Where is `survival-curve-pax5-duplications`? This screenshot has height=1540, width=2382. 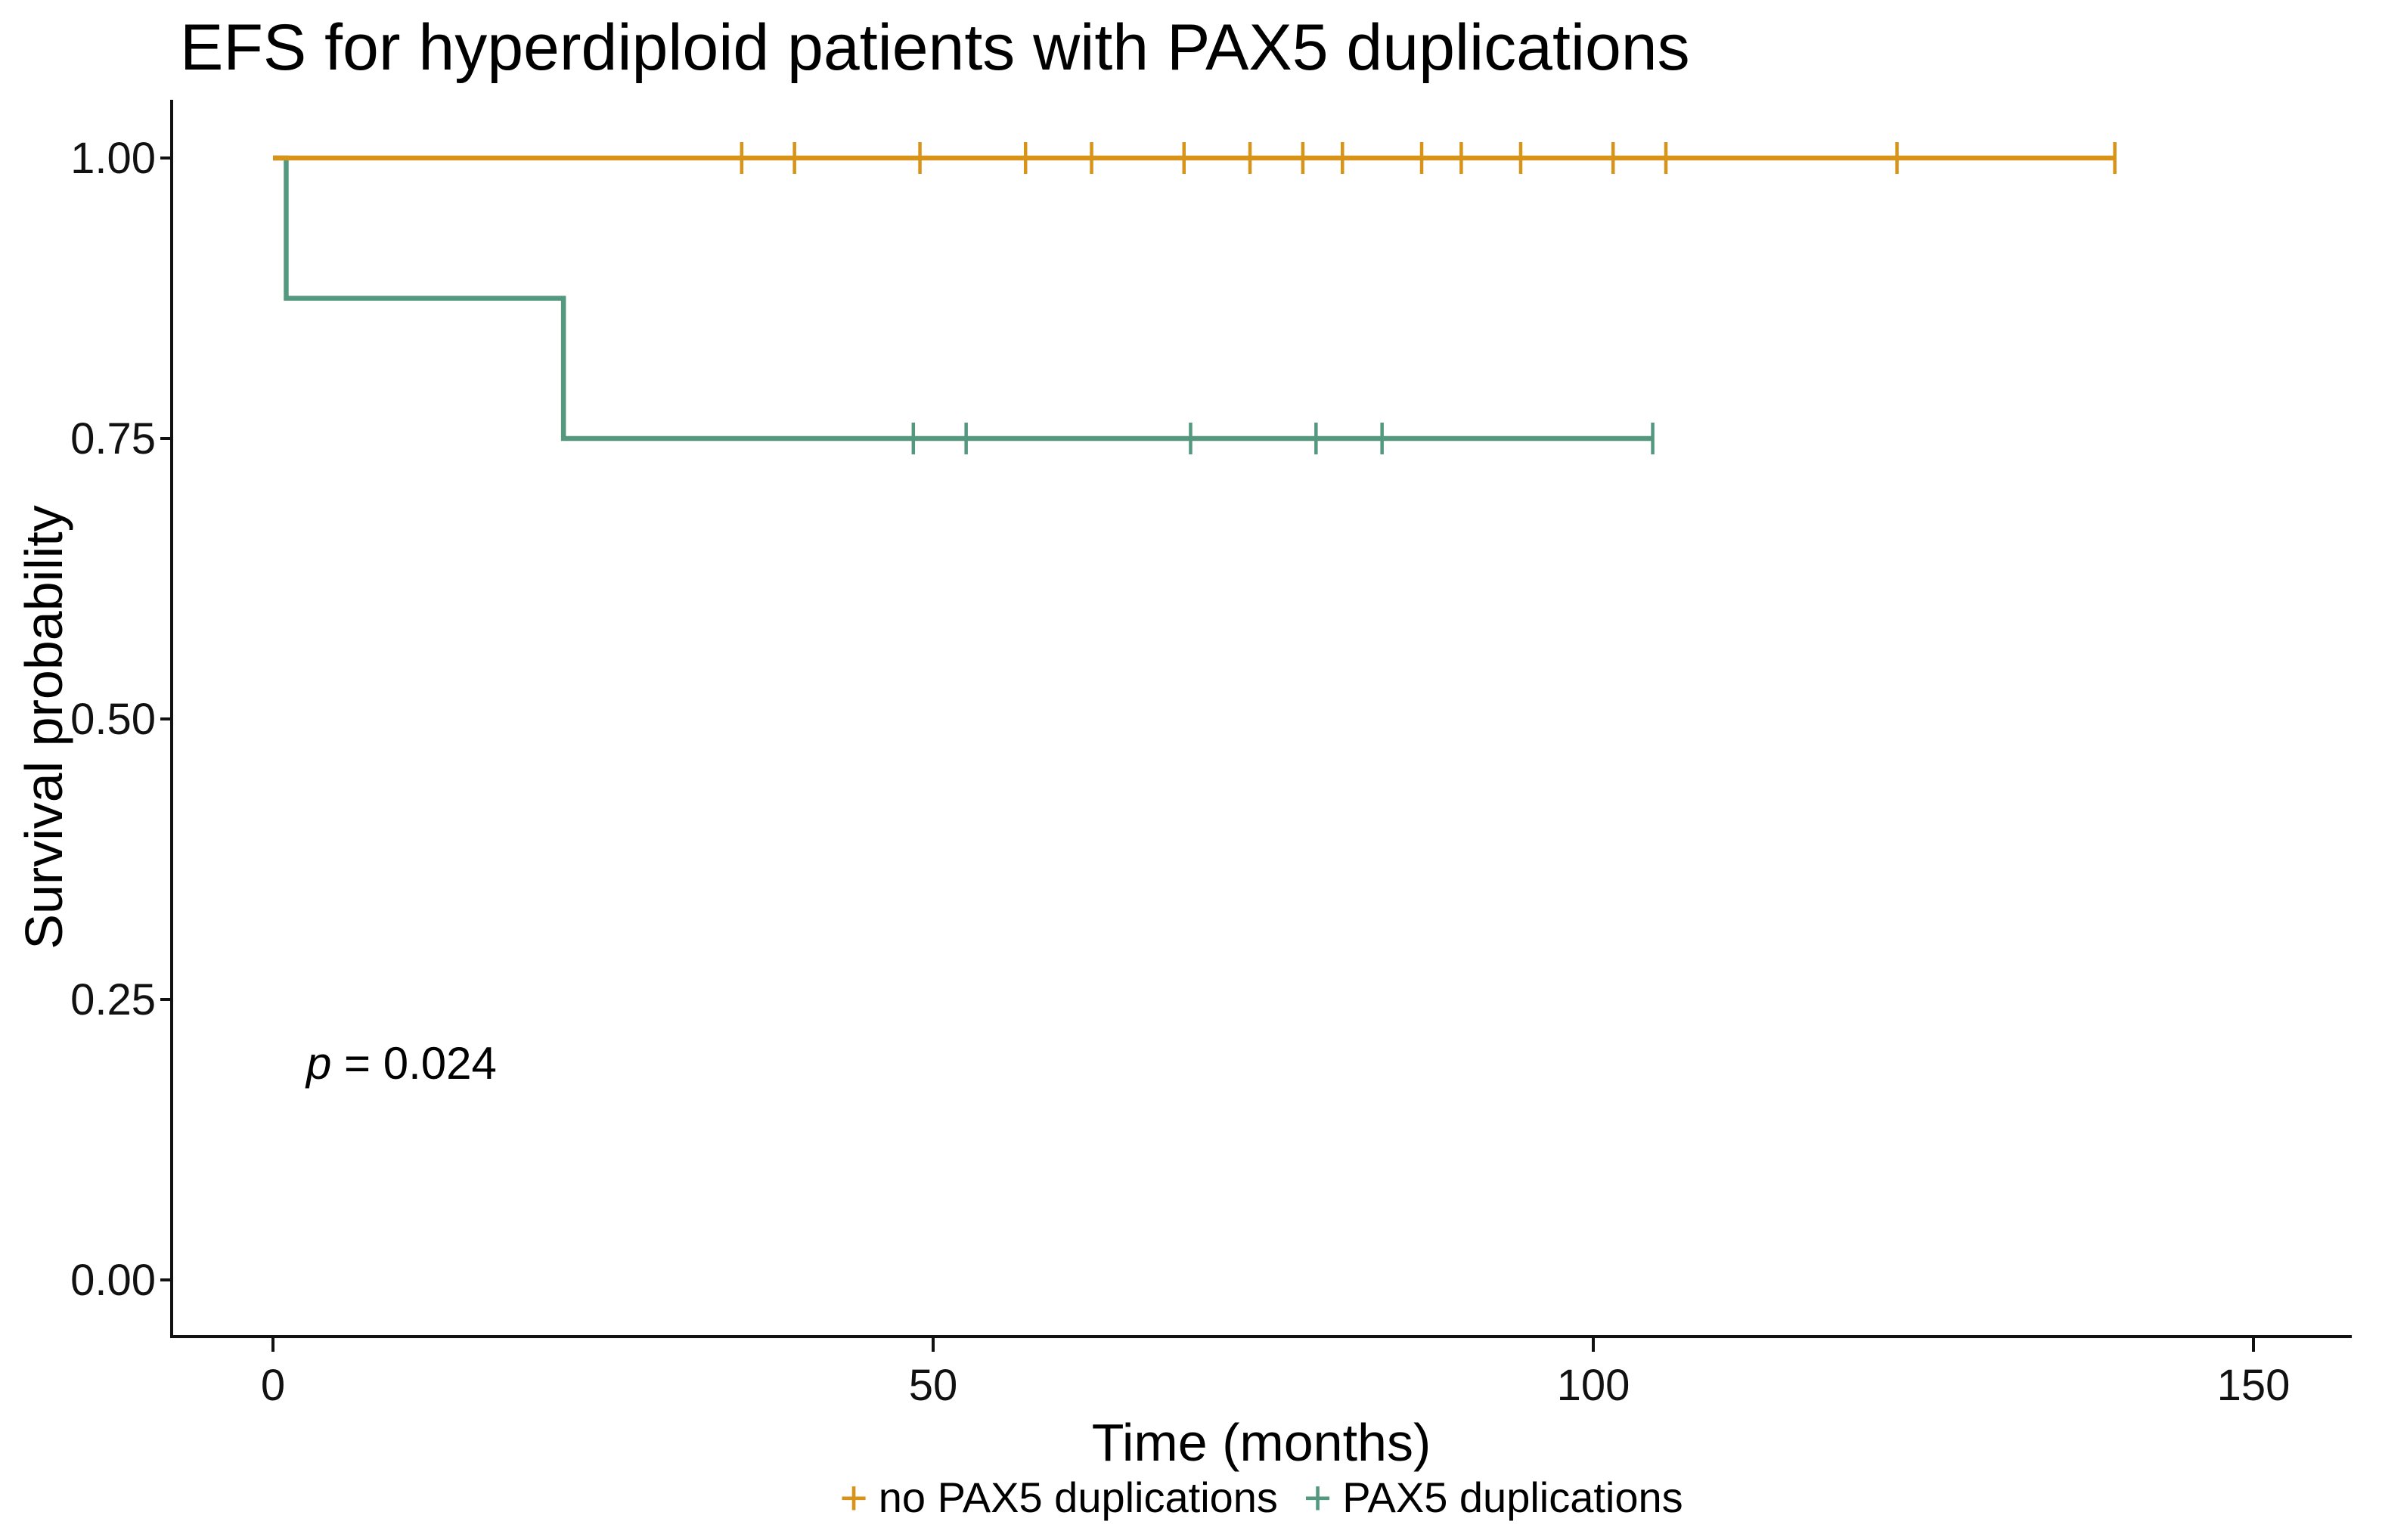
survival-curve-pax5-duplications is located at coordinates (963, 298).